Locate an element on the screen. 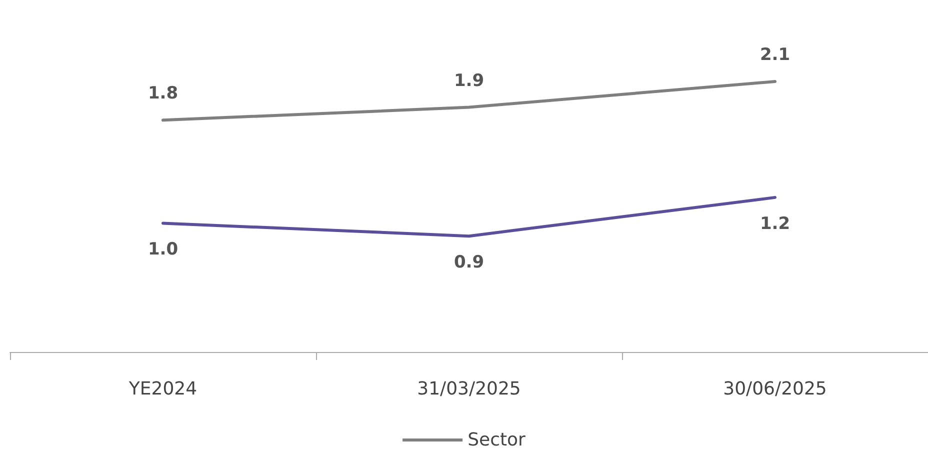  data-label: 2.1 is located at coordinates (775, 55).